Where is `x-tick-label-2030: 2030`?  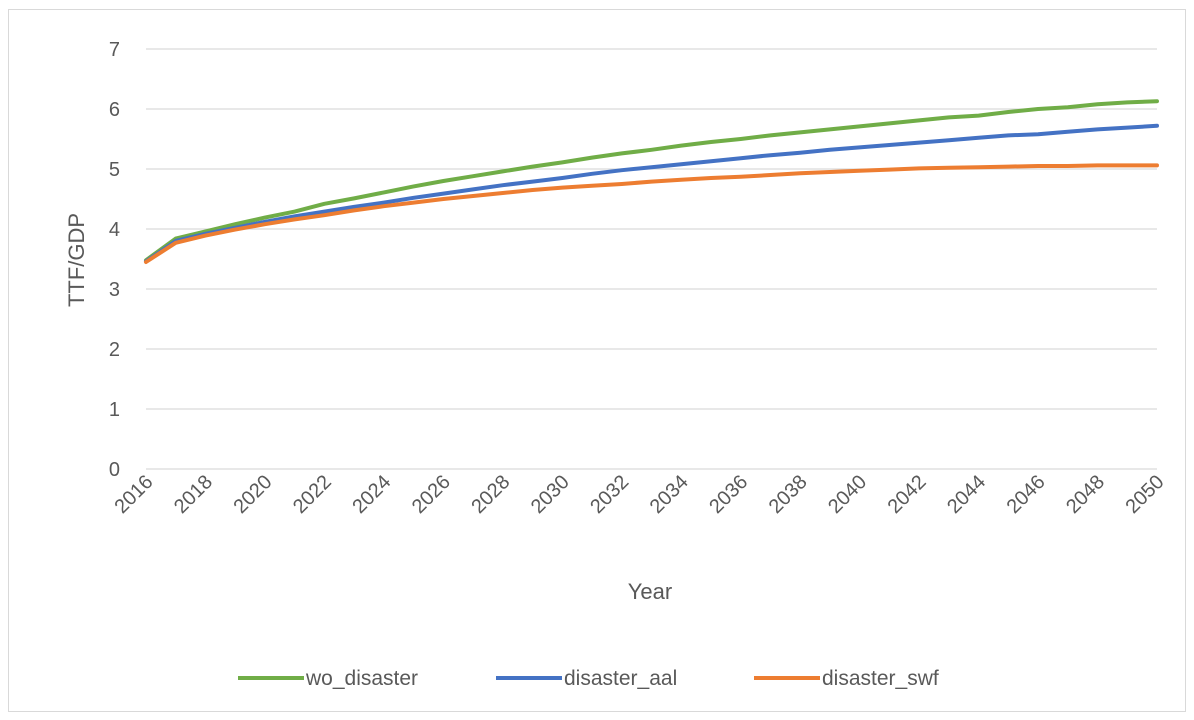 x-tick-label-2030: 2030 is located at coordinates (550, 494).